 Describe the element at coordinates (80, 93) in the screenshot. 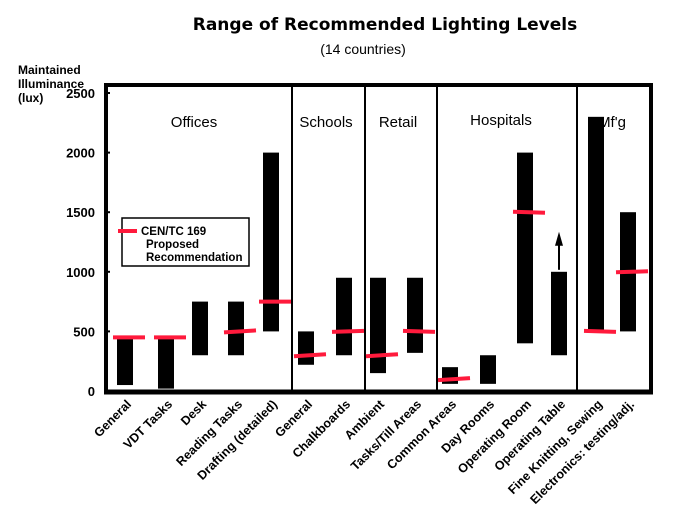

I see `y-tick-label: 2500` at that location.